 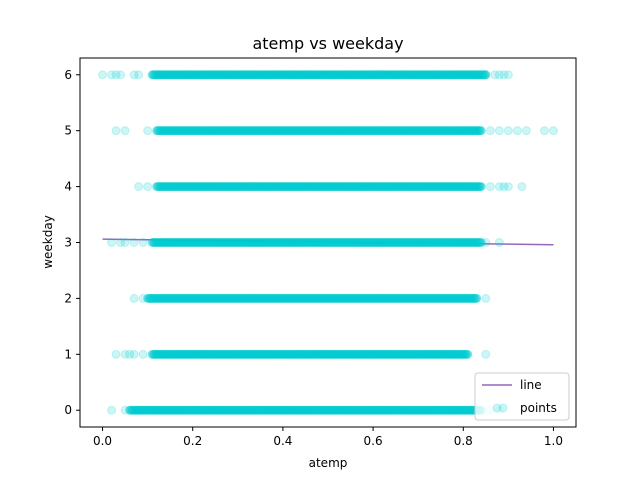 What do you see at coordinates (192, 441) in the screenshot?
I see `x-tick-label: 0.2` at bounding box center [192, 441].